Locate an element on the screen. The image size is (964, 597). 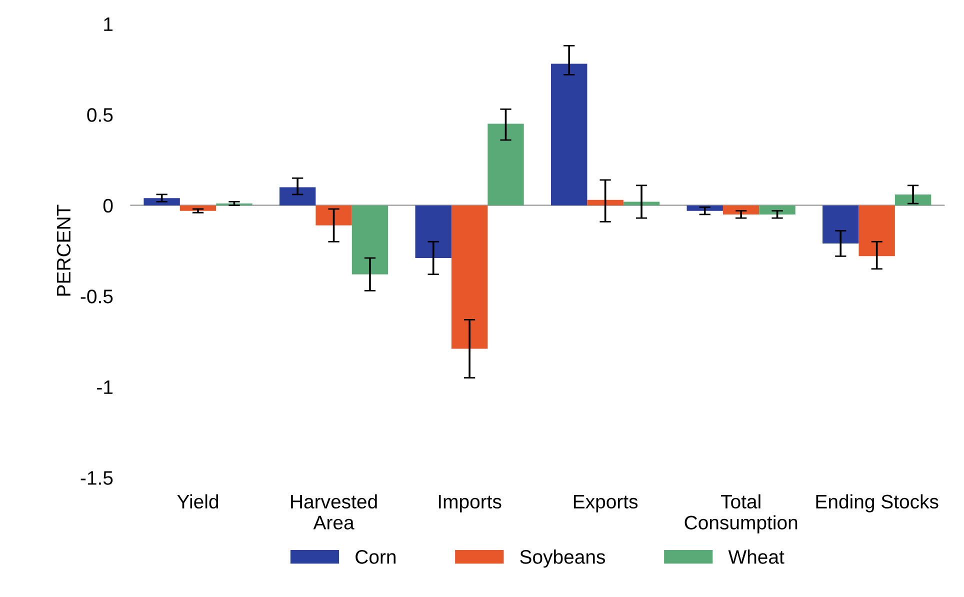
y-tick-label: -1 is located at coordinates (105, 387).